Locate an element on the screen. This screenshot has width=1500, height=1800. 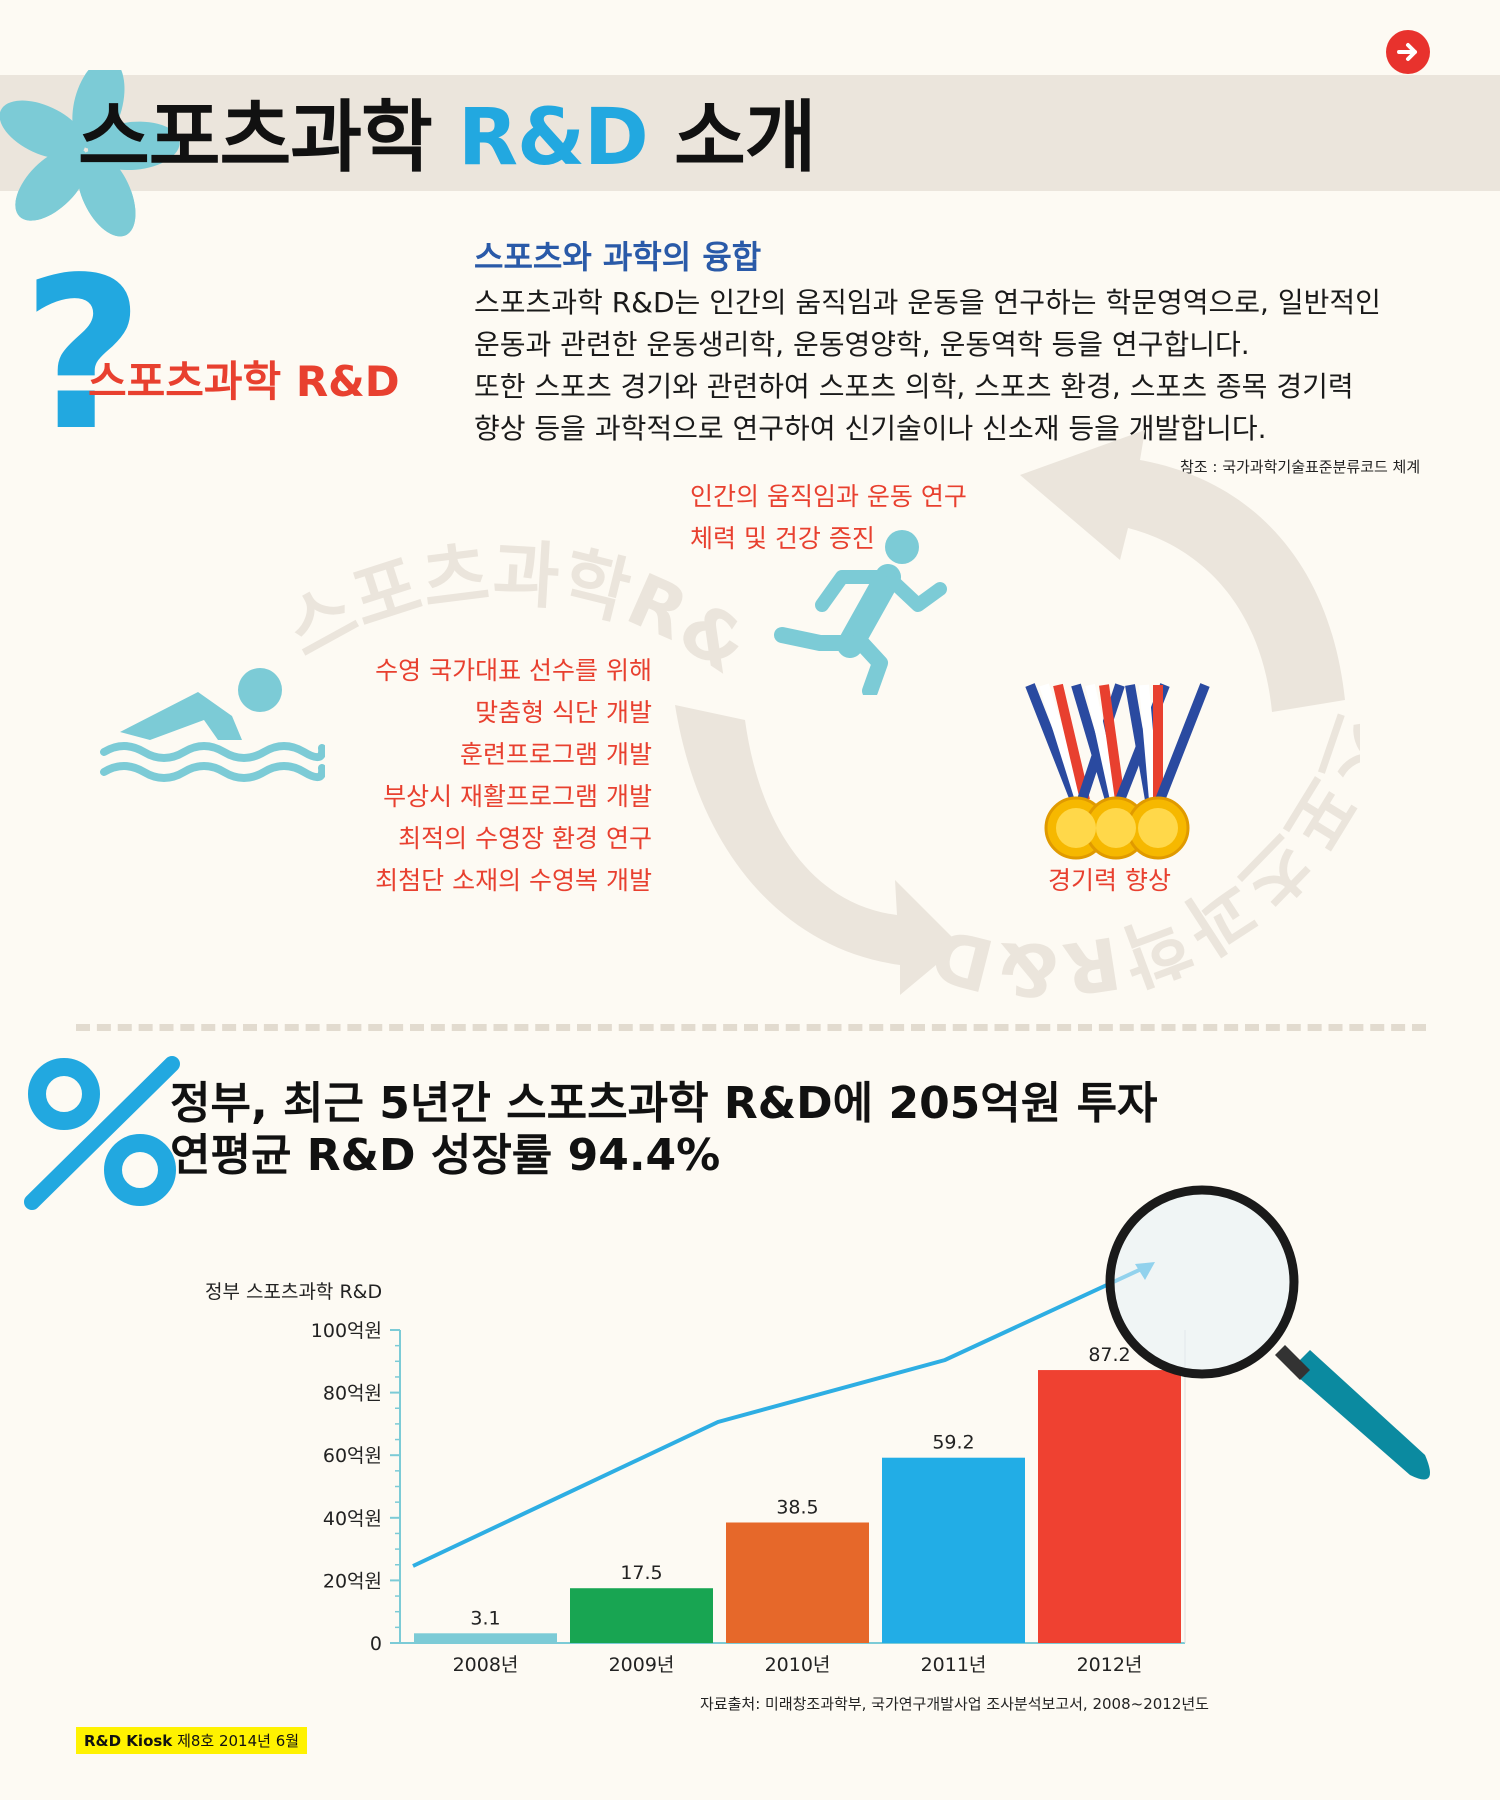
x-tick-label: 2011년 is located at coordinates (954, 1665).